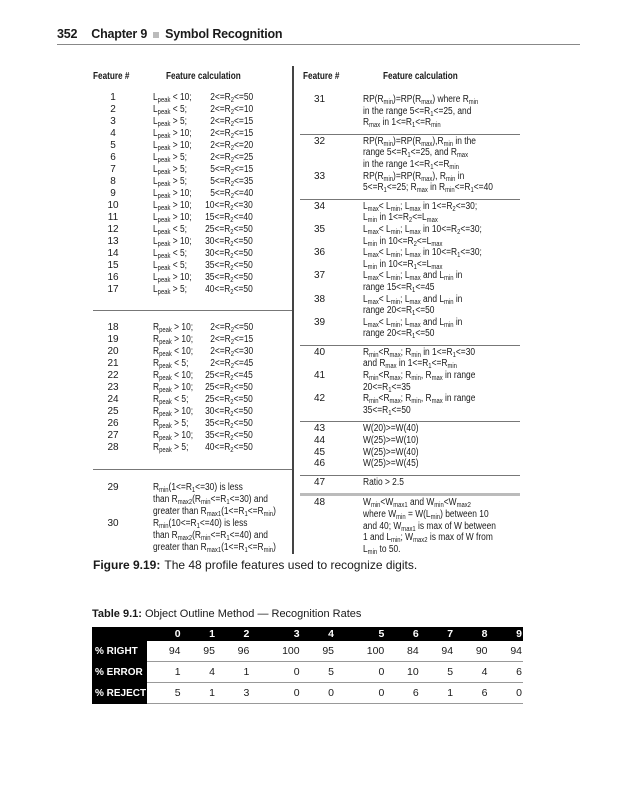 This screenshot has height=800, width=636. Describe the element at coordinates (275, 651) in the screenshot. I see `table-cell: 100` at that location.